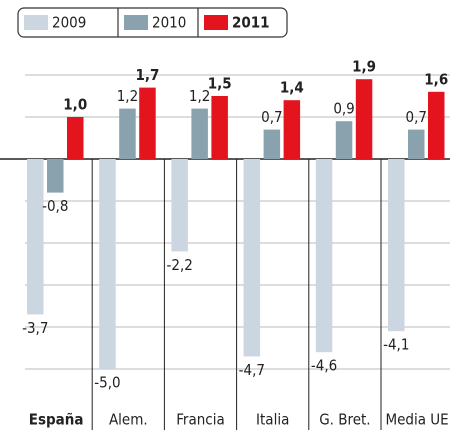  I want to click on legend-box, so click(152, 22).